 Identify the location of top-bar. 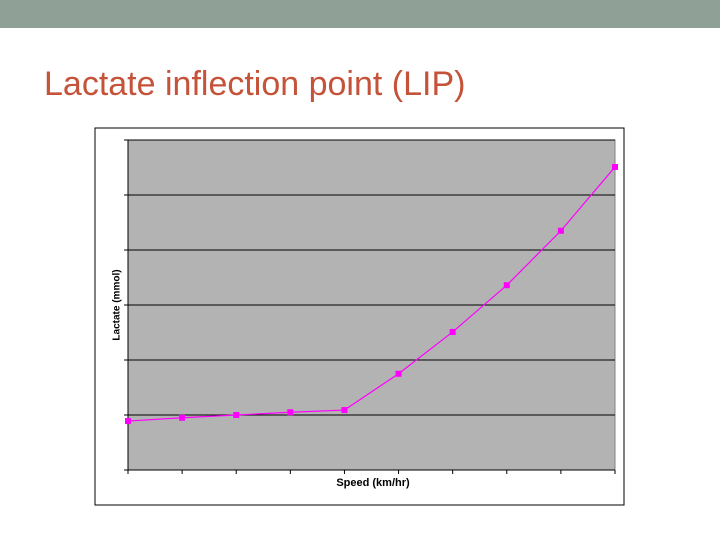
(360, 14).